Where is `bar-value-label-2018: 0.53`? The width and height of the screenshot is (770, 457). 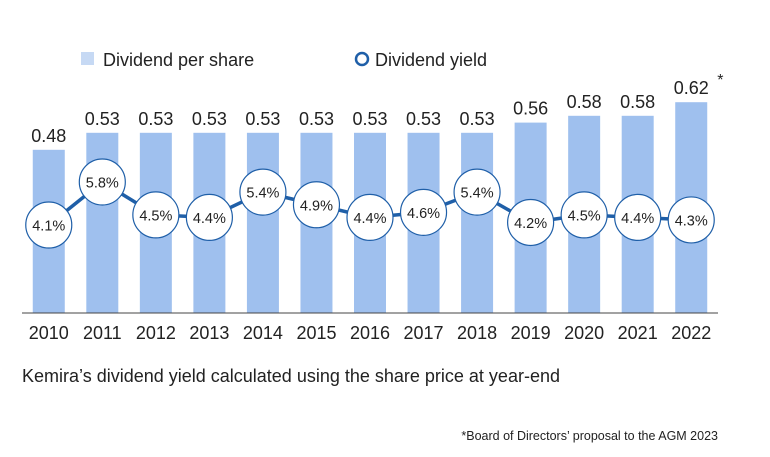
bar-value-label-2018: 0.53 is located at coordinates (477, 119).